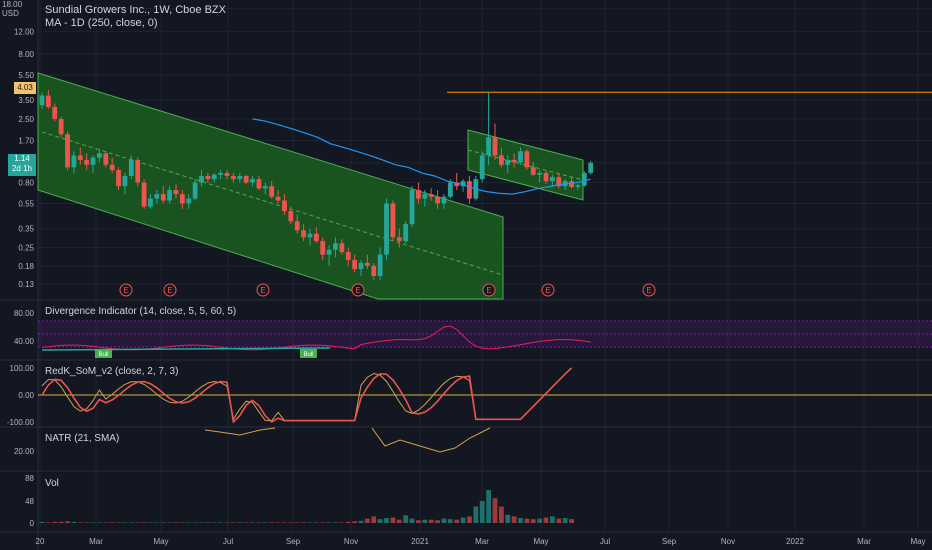 Image resolution: width=932 pixels, height=550 pixels. I want to click on time-tick-10: Sep, so click(669, 541).